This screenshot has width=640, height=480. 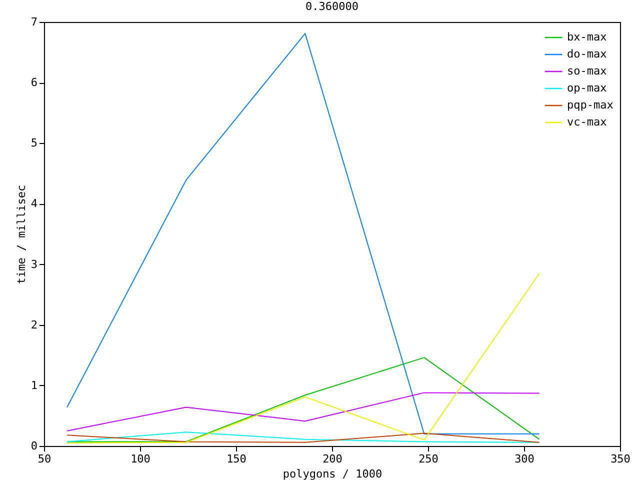 What do you see at coordinates (34, 446) in the screenshot?
I see `y-tick-label: 0` at bounding box center [34, 446].